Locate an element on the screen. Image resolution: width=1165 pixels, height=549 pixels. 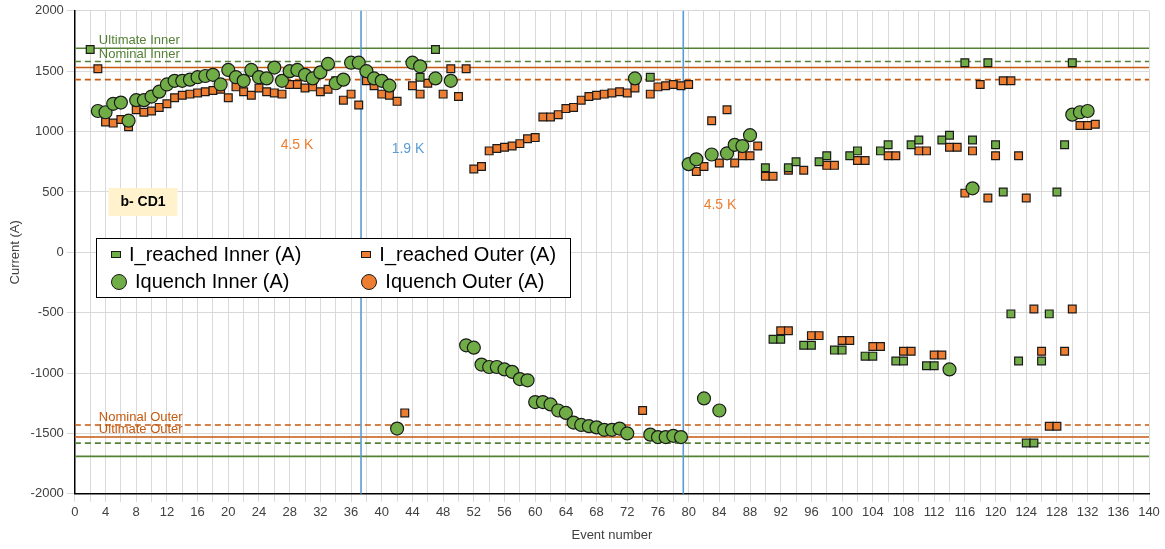
x-tick-label: 52 is located at coordinates (474, 512).